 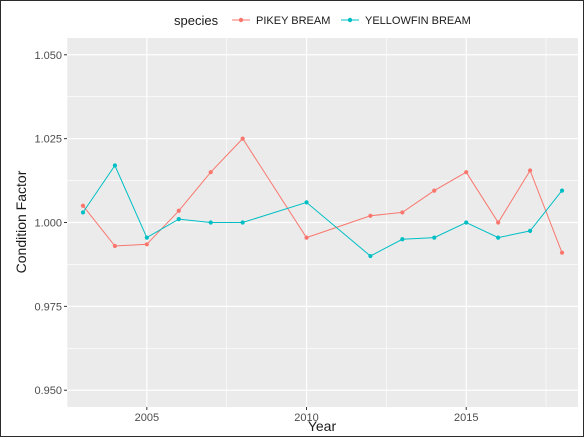 I want to click on y-tick-label: 1.050, so click(x=48, y=56).